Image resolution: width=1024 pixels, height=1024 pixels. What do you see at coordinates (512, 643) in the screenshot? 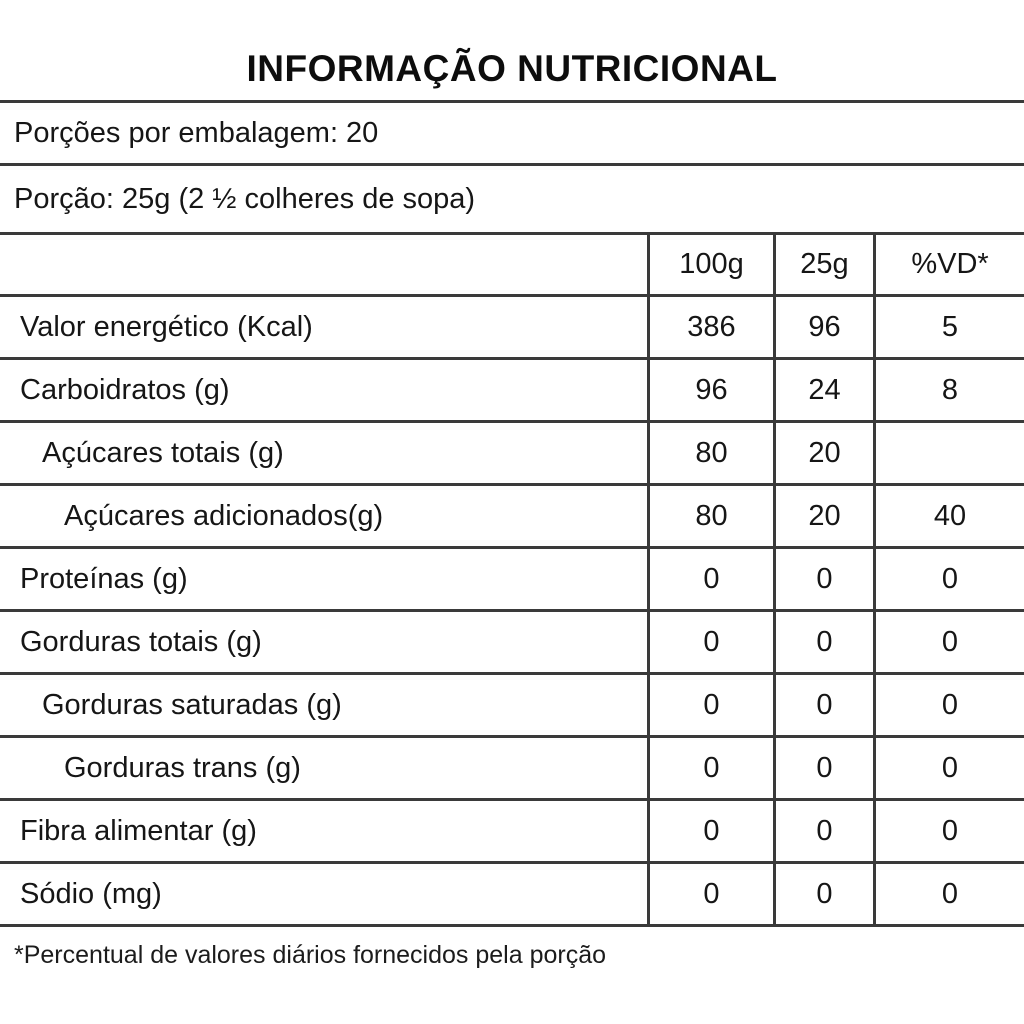
I see `table-row: Gorduras totais (g) 0 0 0` at bounding box center [512, 643].